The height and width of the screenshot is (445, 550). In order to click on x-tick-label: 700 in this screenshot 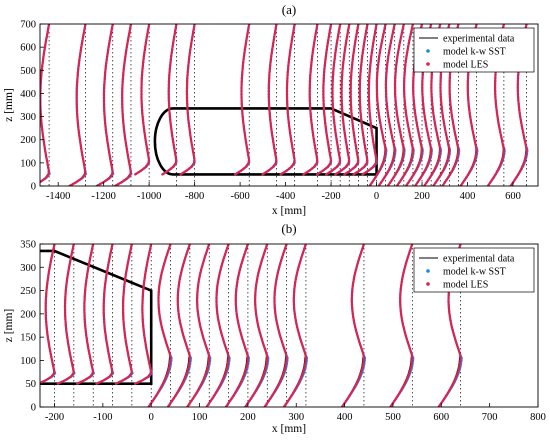, I will do `click(490, 417)`.